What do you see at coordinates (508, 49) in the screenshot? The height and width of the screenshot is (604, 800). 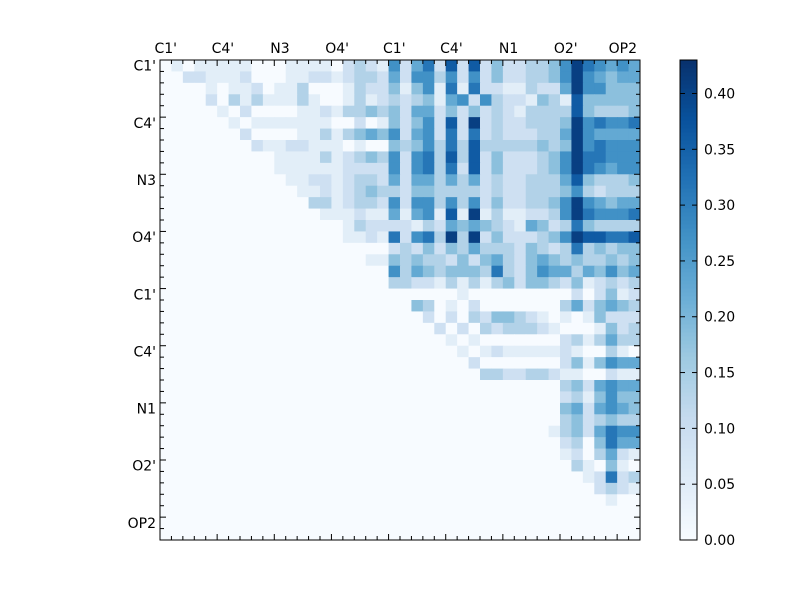 I see `x-tick-label: N1` at bounding box center [508, 49].